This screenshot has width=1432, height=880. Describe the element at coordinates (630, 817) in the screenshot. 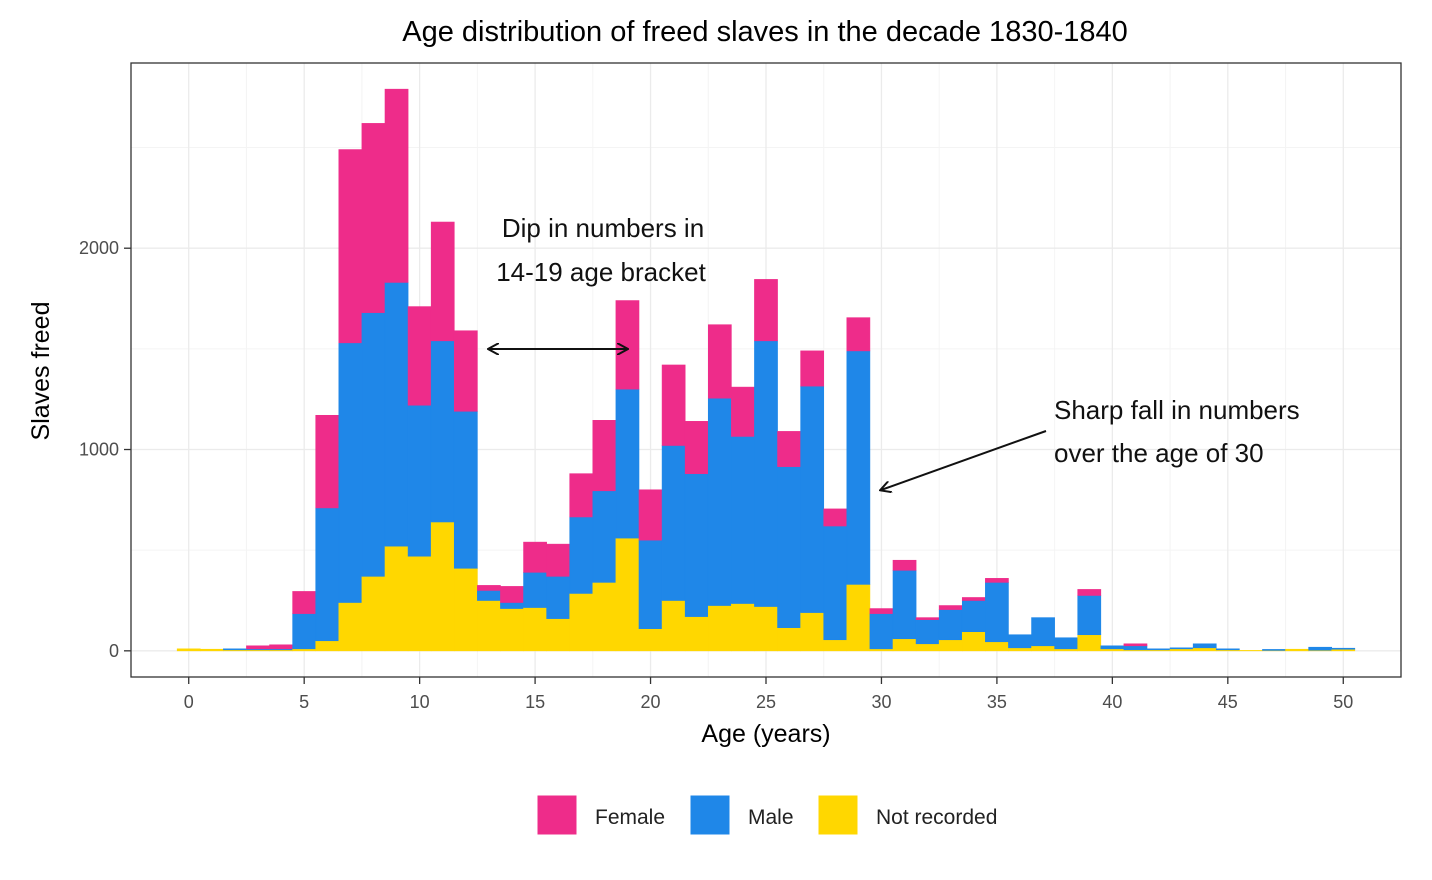

I see `legend-label-female: Female` at that location.